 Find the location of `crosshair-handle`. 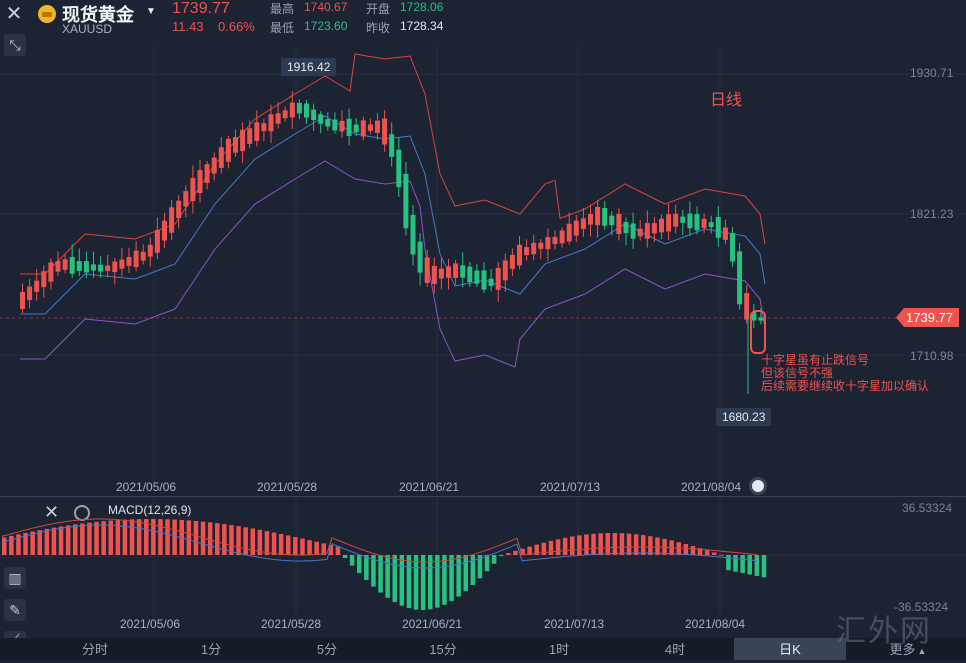

crosshair-handle is located at coordinates (758, 486).